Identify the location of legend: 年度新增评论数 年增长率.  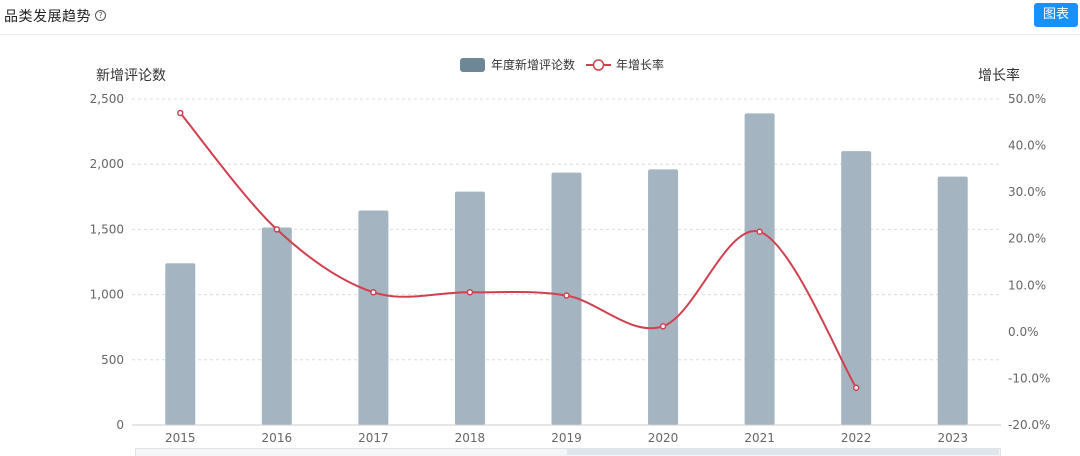
(562, 64).